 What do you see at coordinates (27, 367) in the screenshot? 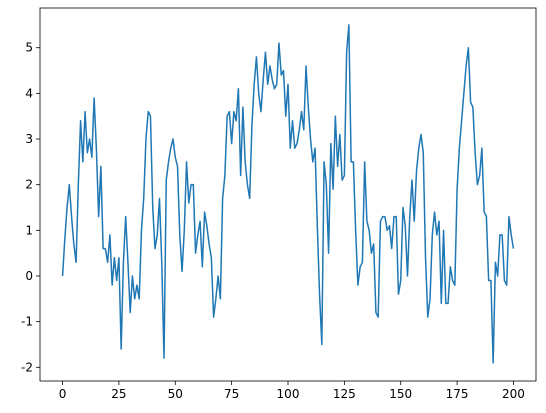
I see `y-tick-label: -2` at bounding box center [27, 367].